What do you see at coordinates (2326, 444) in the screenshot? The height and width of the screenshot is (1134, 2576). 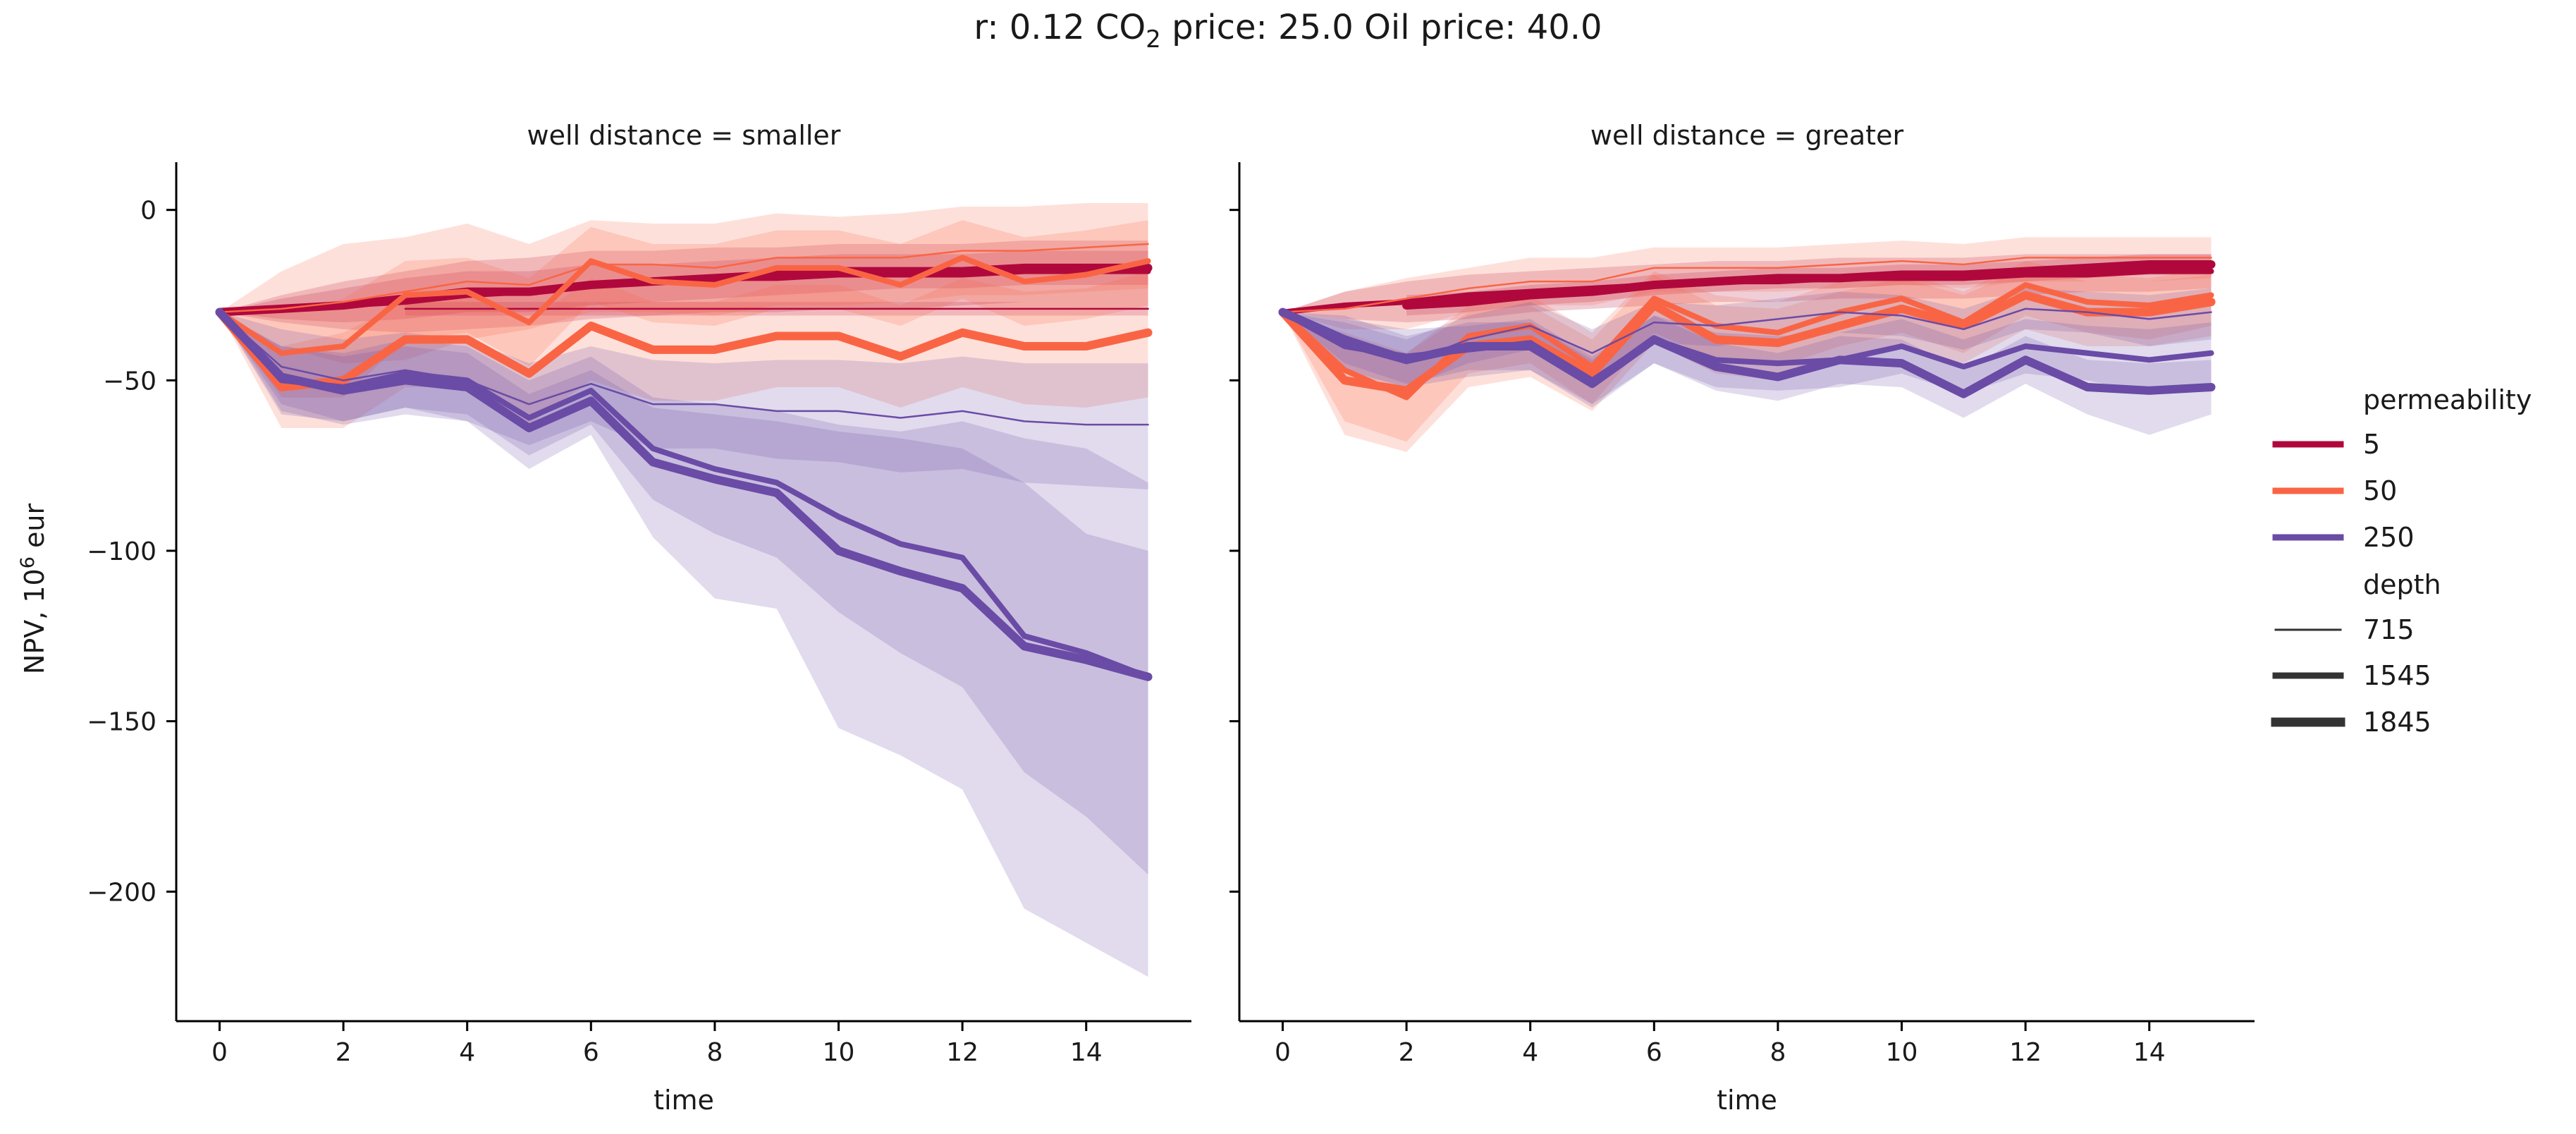 I see `legend-item-permeability-5: 5` at bounding box center [2326, 444].